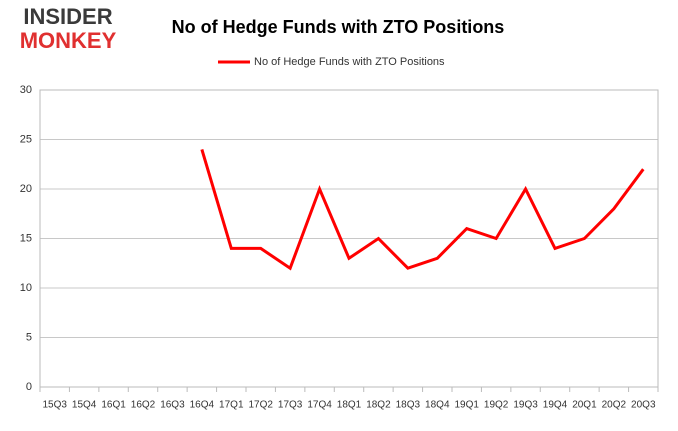 The image size is (678, 431). What do you see at coordinates (338, 27) in the screenshot?
I see `chart-title: No of Hedge Funds with ZTO Positions` at bounding box center [338, 27].